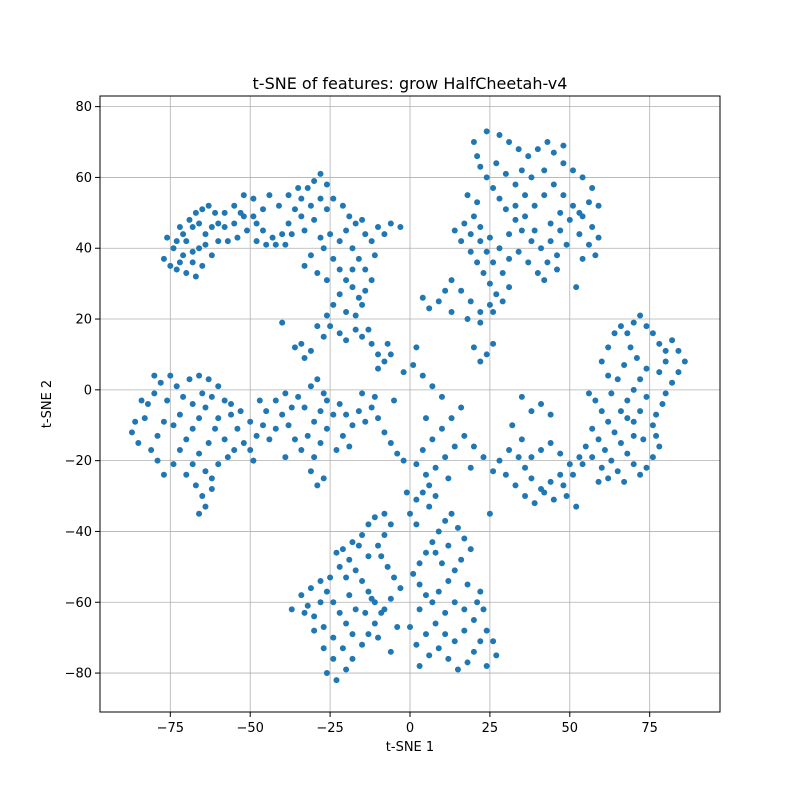 The height and width of the screenshot is (800, 800). I want to click on x-tick-label: 75, so click(649, 728).